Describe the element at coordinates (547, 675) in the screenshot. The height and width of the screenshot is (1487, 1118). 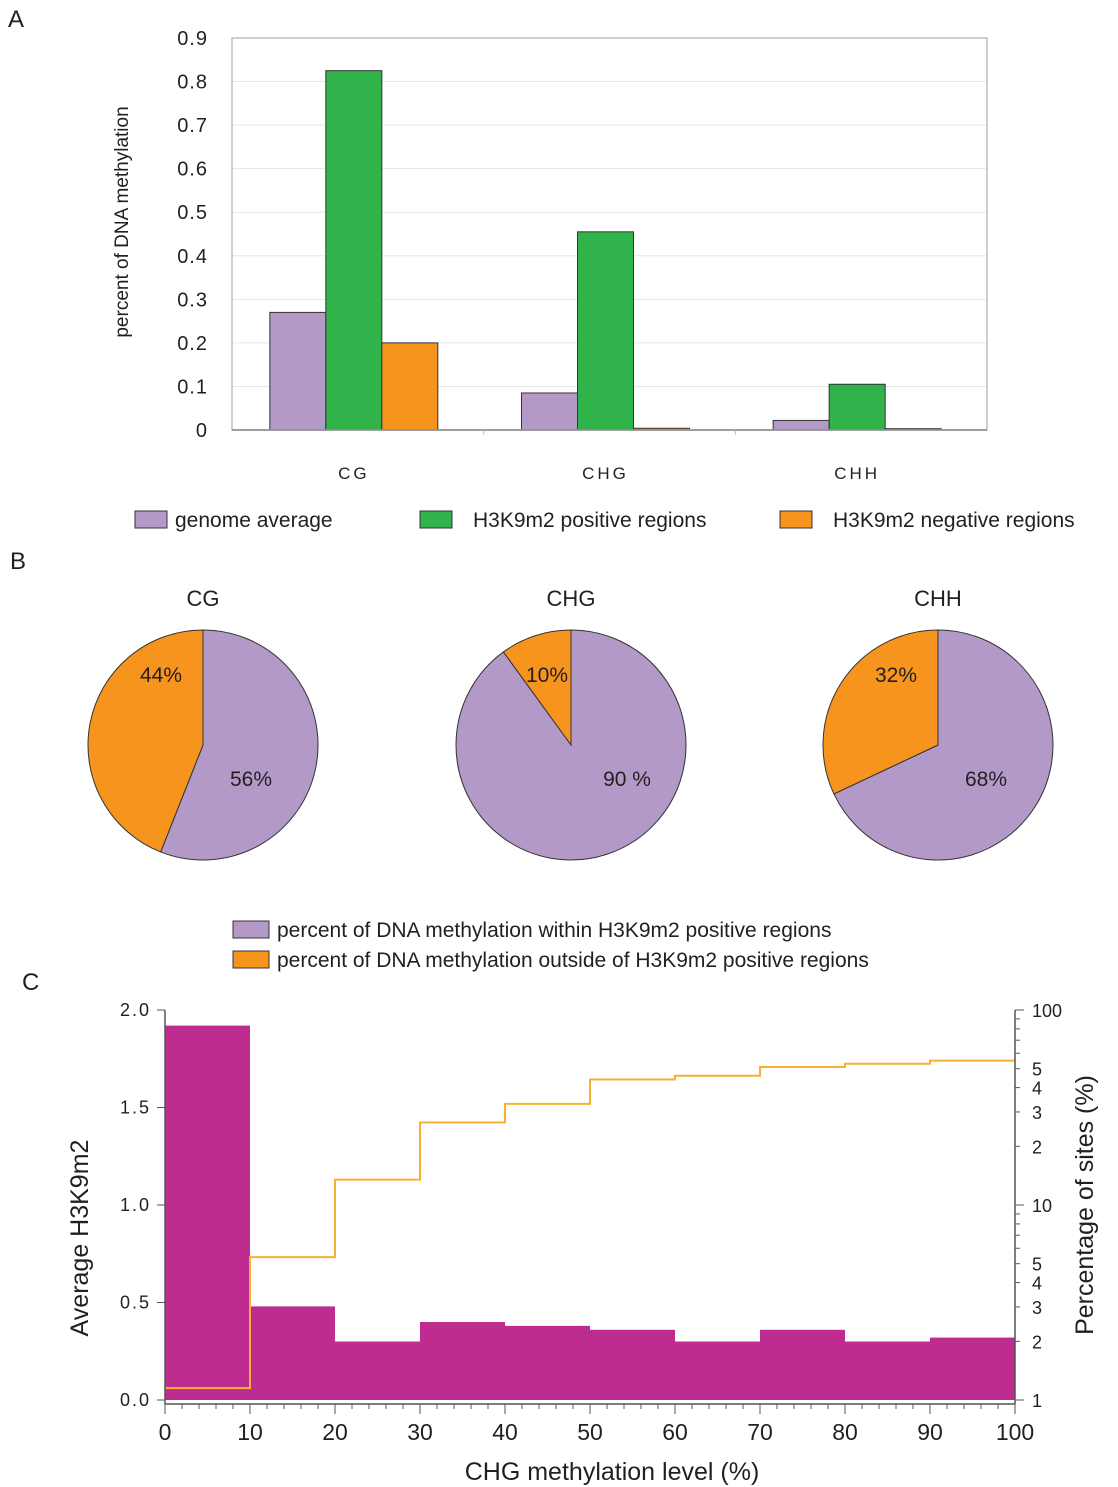
I see `pie-label-chg-1: 10%` at that location.